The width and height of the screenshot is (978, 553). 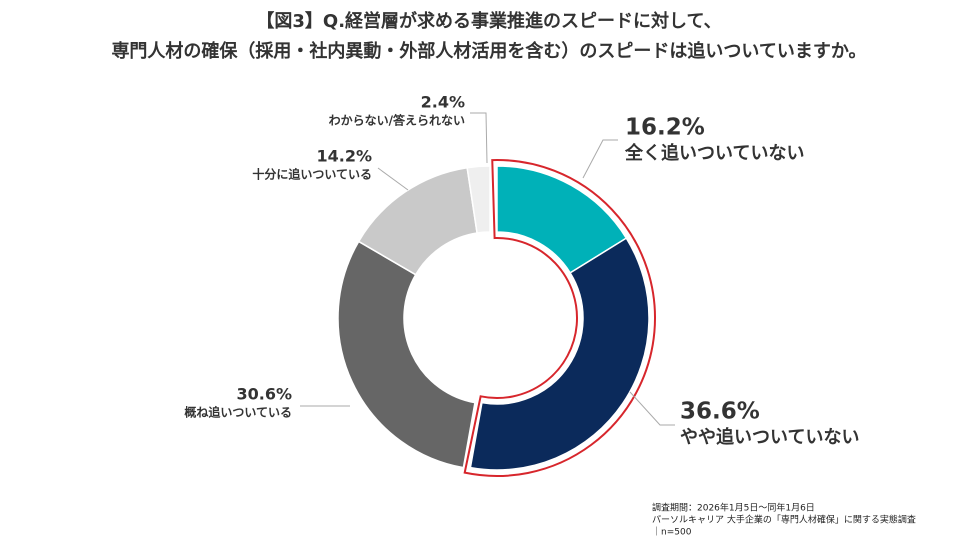 What do you see at coordinates (238, 412) in the screenshot?
I see `category-label: 概ね追いついている` at bounding box center [238, 412].